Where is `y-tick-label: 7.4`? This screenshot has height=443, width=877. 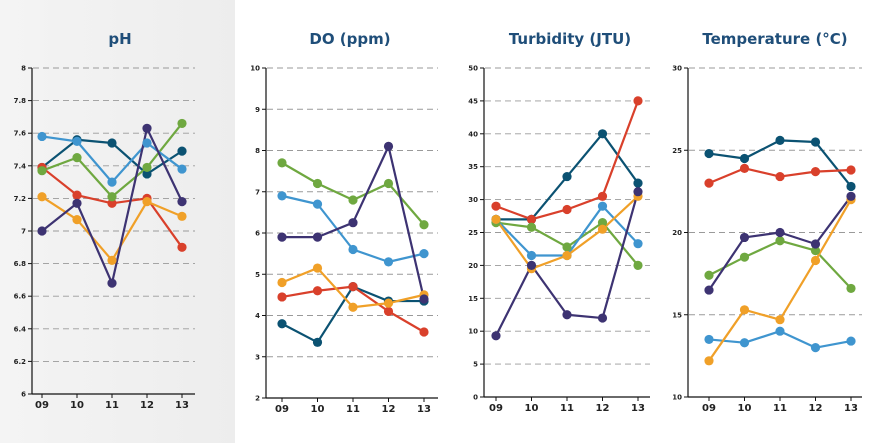 y-tick-label: 7.4 is located at coordinates (20, 166).